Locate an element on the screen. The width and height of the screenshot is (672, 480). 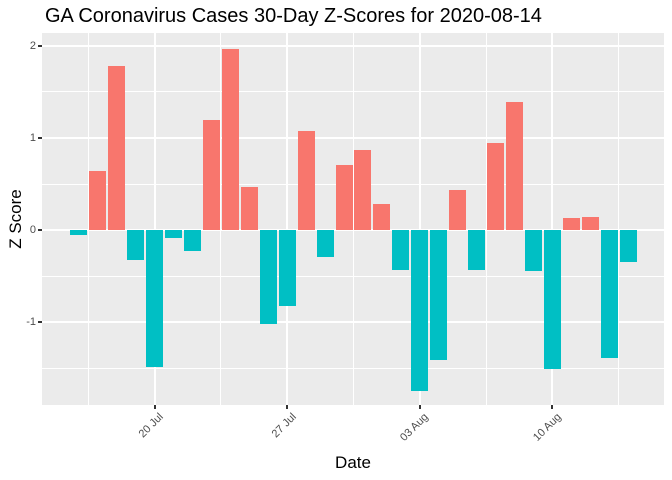
x-tick-label: 20 Jul is located at coordinates (151, 426).